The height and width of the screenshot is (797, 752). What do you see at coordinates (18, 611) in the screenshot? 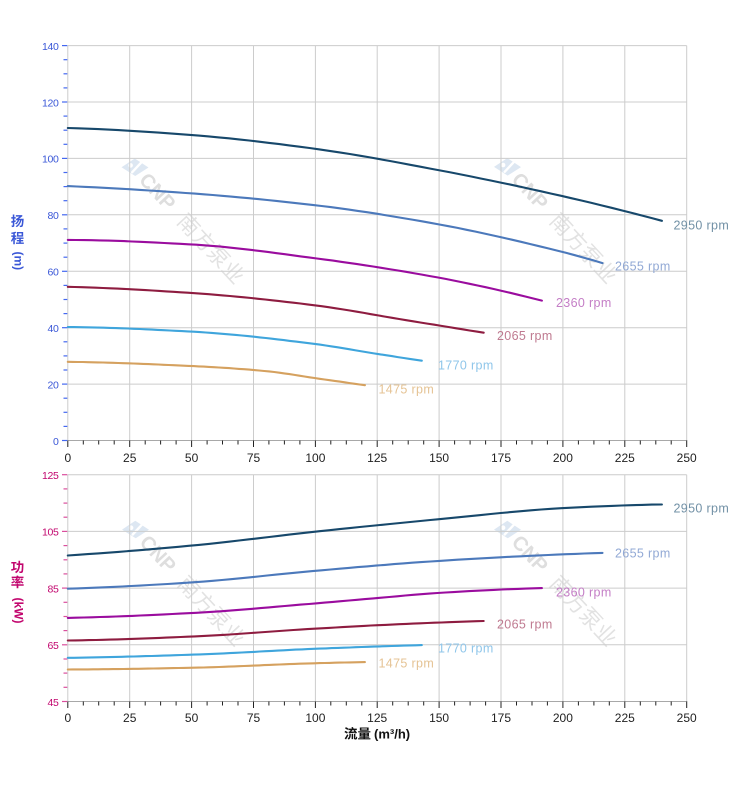
I see `svg-text: (kW)` at bounding box center [18, 611].